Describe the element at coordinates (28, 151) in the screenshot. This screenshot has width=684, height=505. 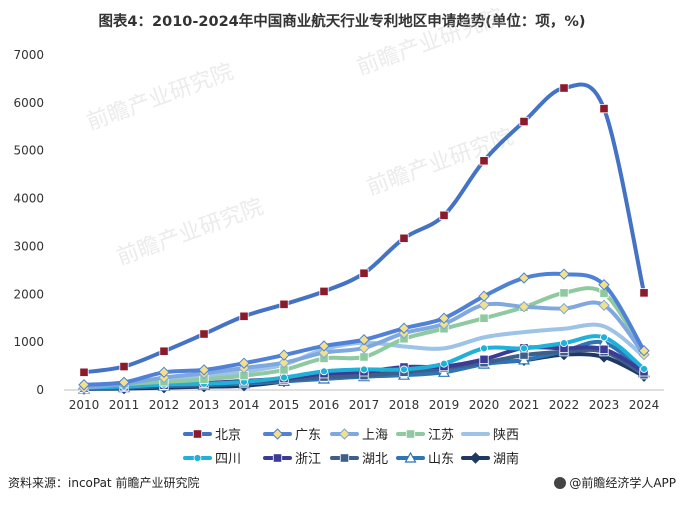
I see `y-tick-label: 5000` at that location.